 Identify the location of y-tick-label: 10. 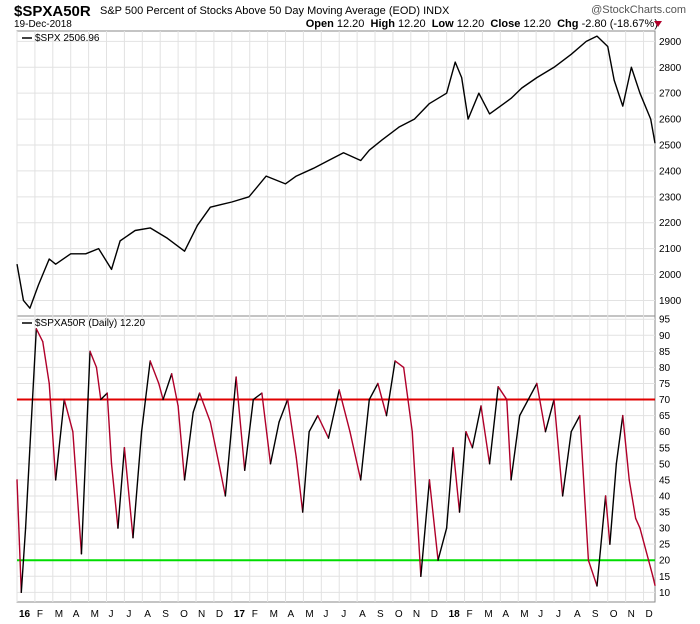
(665, 593).